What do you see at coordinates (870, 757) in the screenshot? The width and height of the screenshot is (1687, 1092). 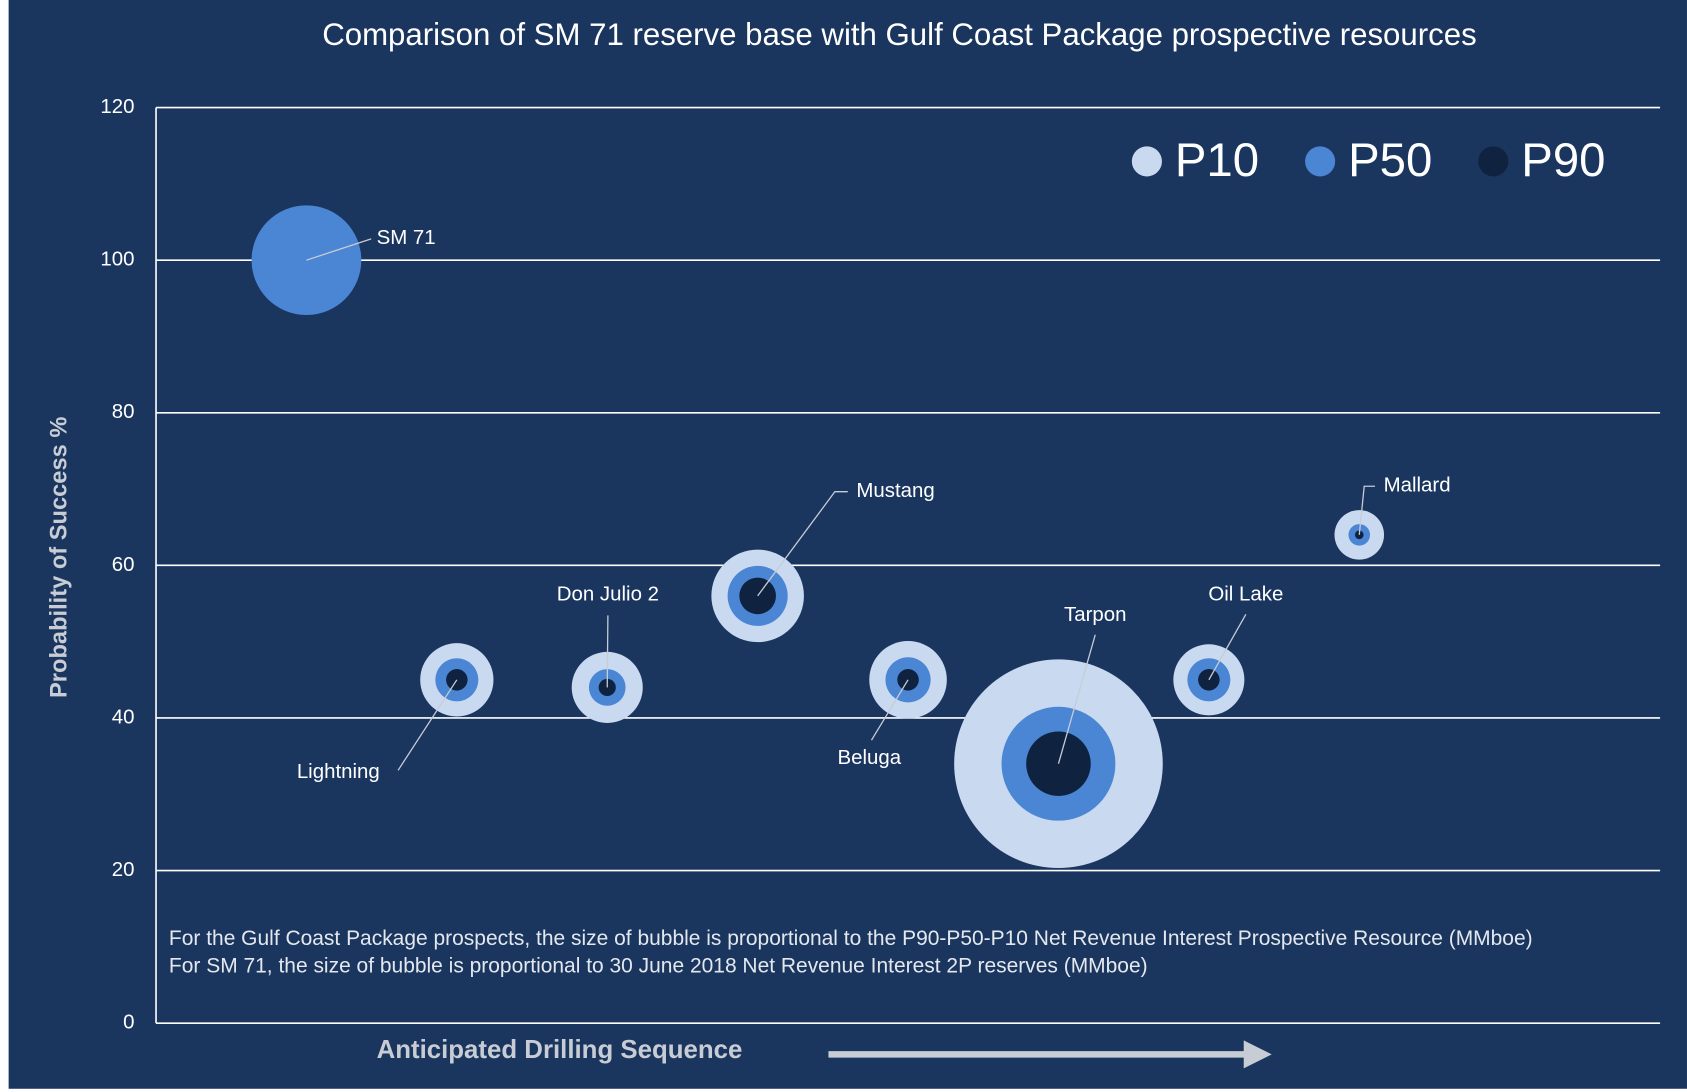 I see `data-label: Beluga` at bounding box center [870, 757].